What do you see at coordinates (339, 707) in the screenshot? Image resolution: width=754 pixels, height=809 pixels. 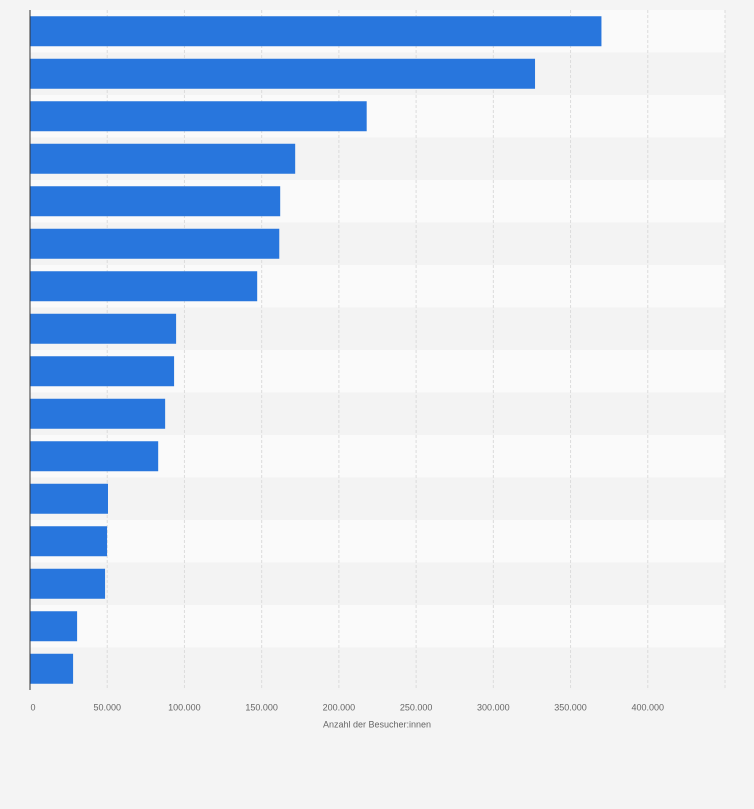 I see `x-tick-label: 200.000` at bounding box center [339, 707].